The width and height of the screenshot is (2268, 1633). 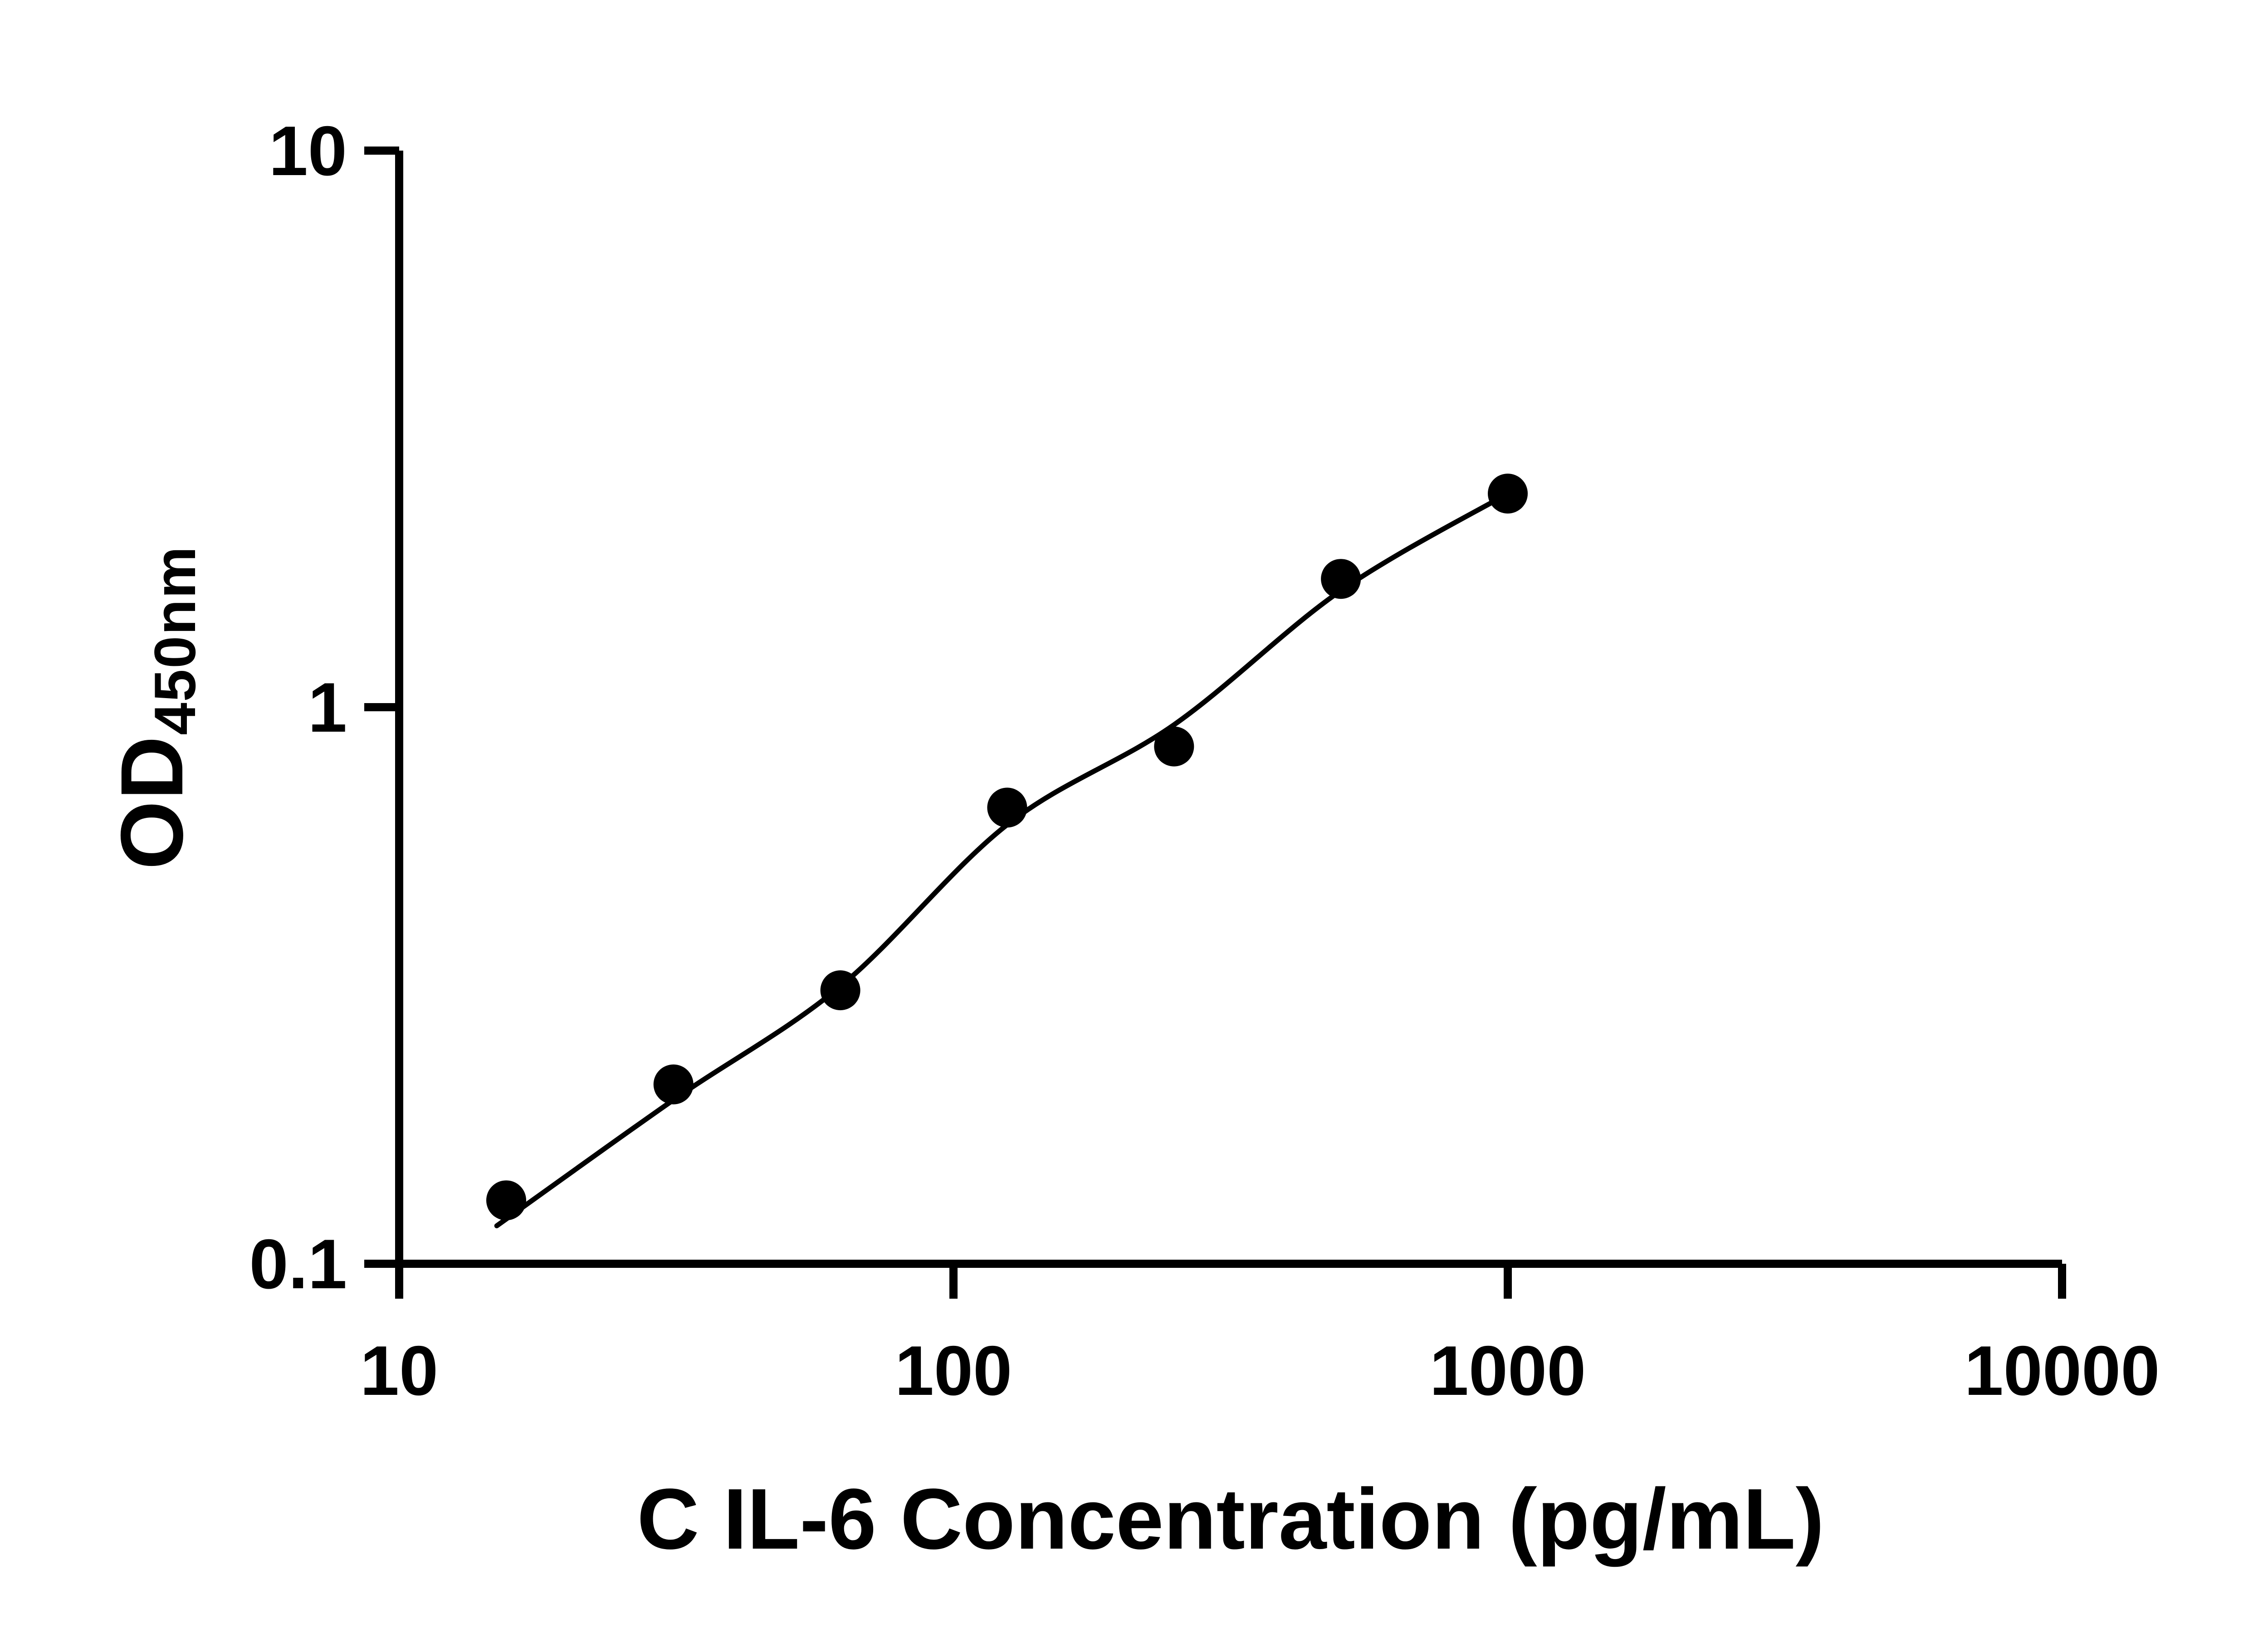 I want to click on x-axis-tick-label: 10, so click(x=399, y=1370).